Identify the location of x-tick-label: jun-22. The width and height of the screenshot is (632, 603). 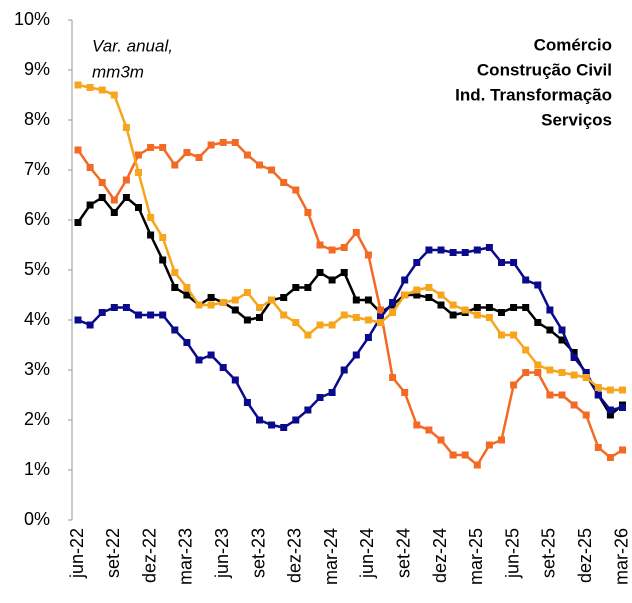
(77, 553).